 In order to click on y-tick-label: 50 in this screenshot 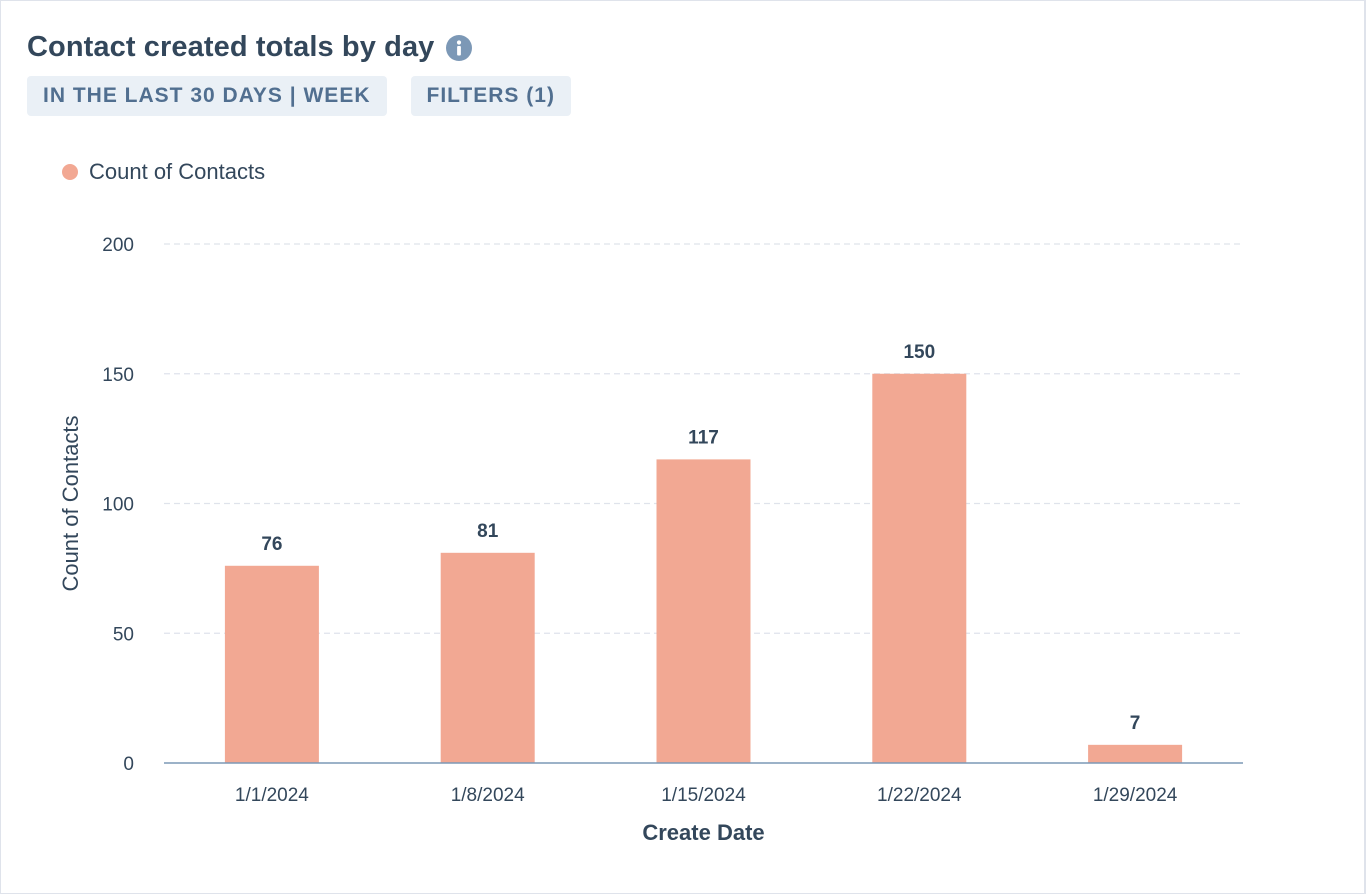, I will do `click(123, 634)`.